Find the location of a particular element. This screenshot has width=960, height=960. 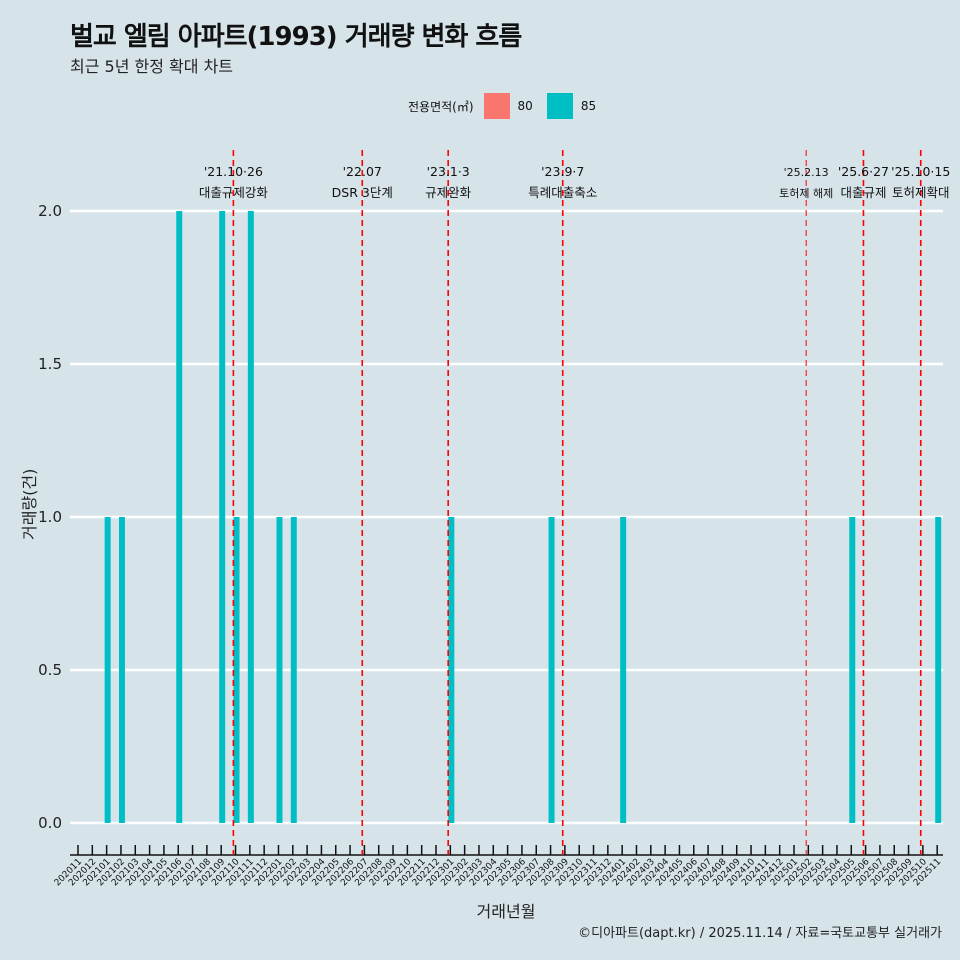

legend: 전용면적(㎡) 80 85 is located at coordinates (502, 106).